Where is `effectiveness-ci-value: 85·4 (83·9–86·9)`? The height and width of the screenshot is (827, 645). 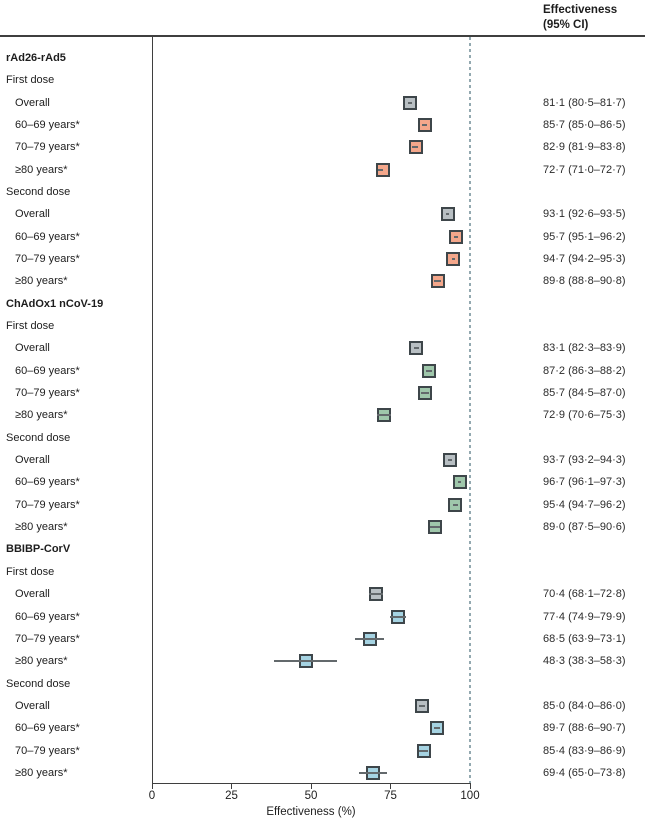 effectiveness-ci-value: 85·4 (83·9–86·9) is located at coordinates (584, 750).